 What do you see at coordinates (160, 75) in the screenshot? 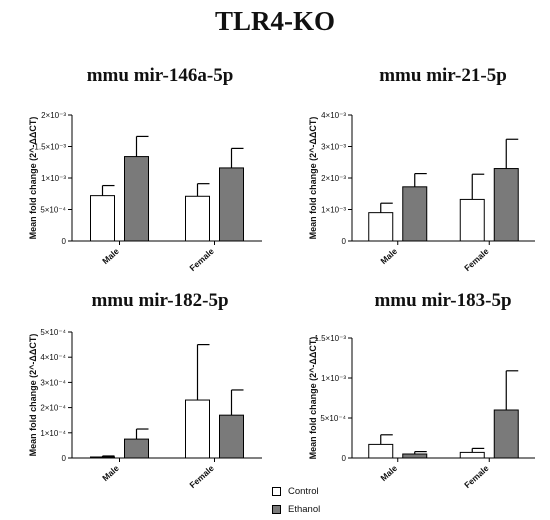
I see `panel-title: mmu mir-146a-5p` at bounding box center [160, 75].